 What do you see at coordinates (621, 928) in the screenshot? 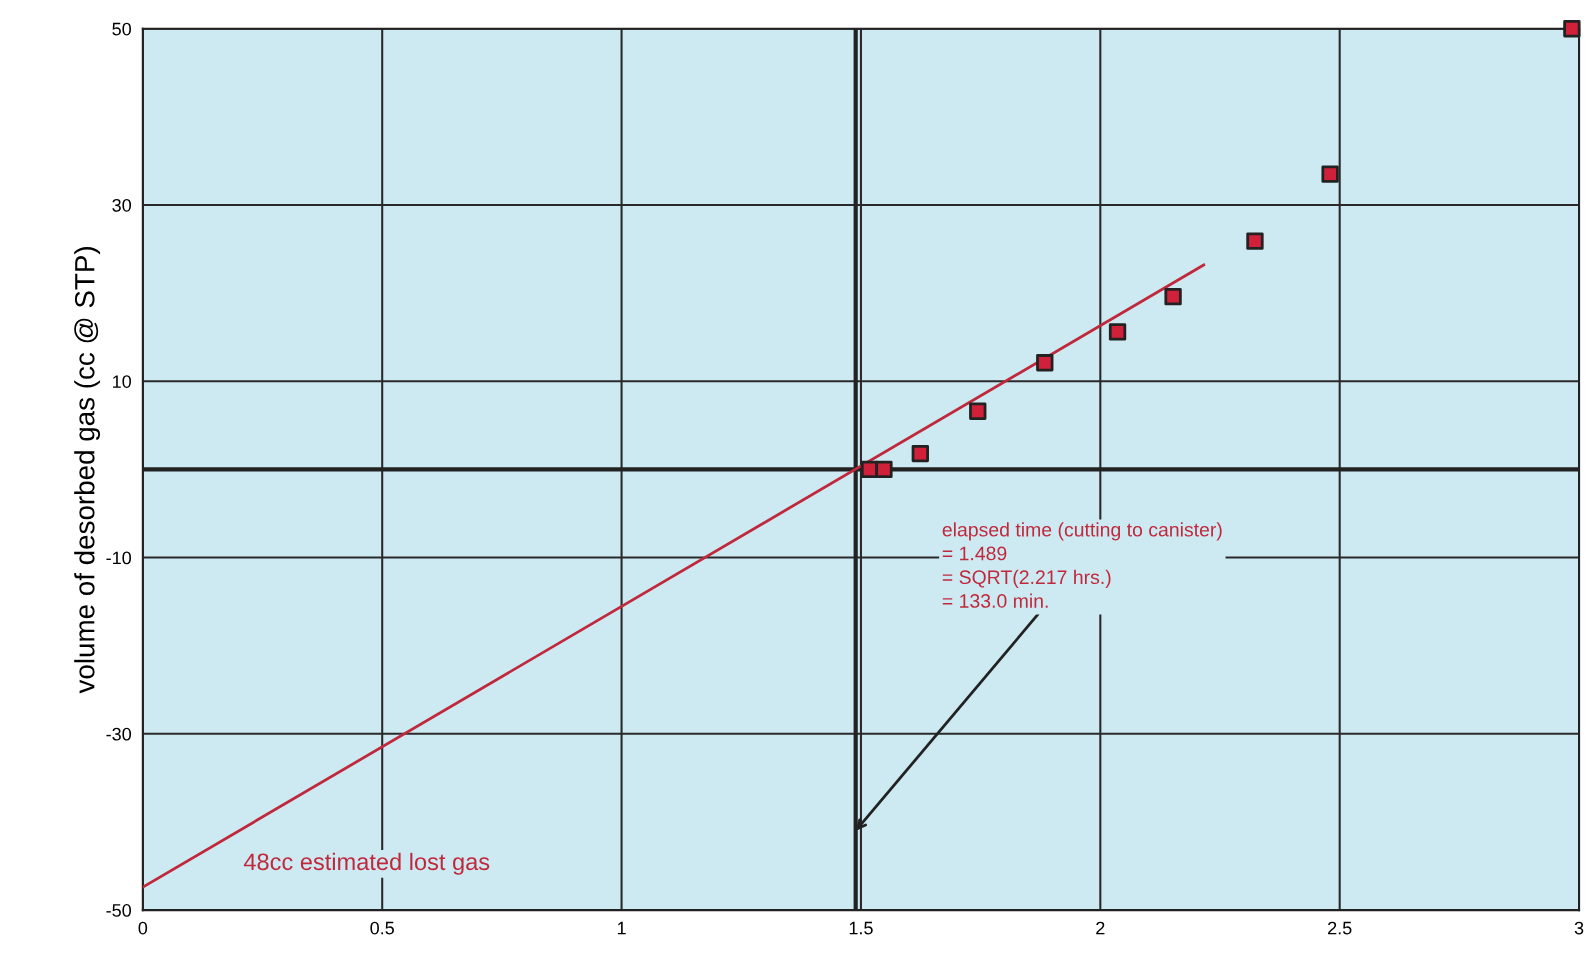
I see `x-tick-label: 1` at bounding box center [621, 928].